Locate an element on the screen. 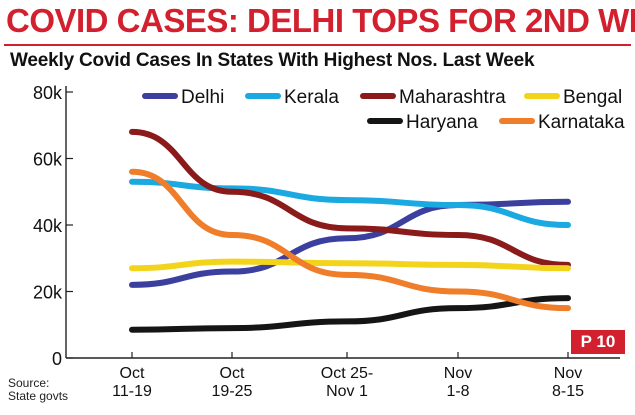 Image resolution: width=635 pixels, height=415 pixels. x-tick-label: Oct 11-19 is located at coordinates (132, 382).